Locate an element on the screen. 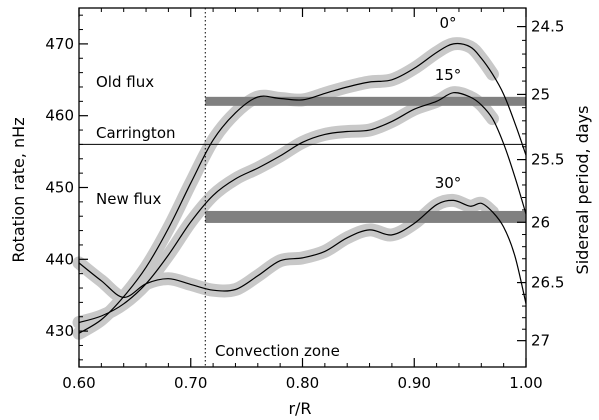 This screenshot has height=420, width=599. x-tick-label-2: 0.80 is located at coordinates (302, 383).